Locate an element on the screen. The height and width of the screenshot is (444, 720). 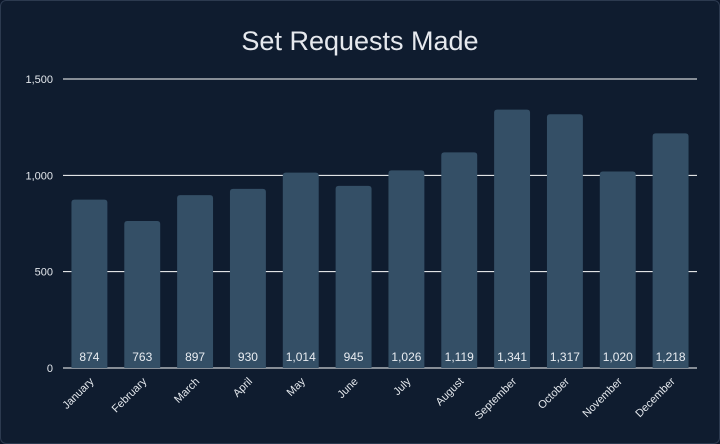
x-tick-label: June is located at coordinates (347, 388).